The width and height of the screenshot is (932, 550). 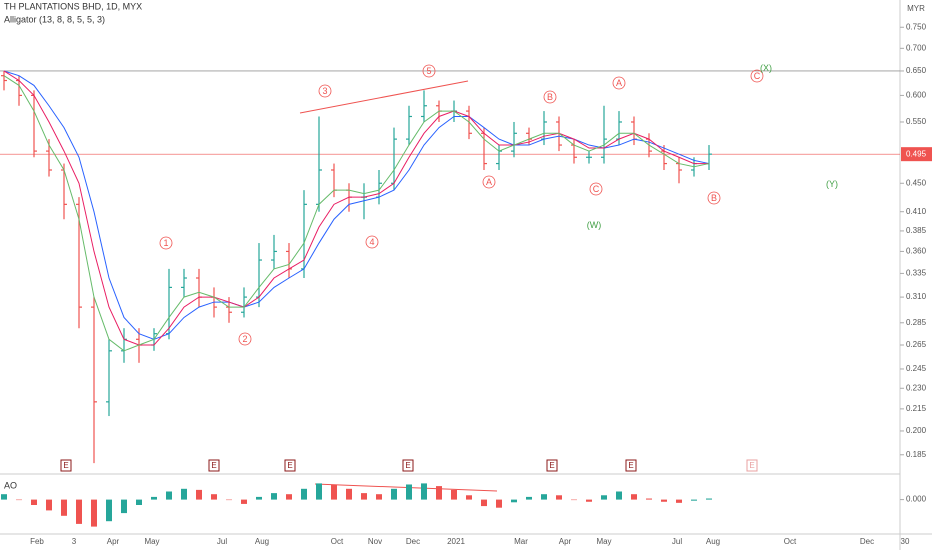 I want to click on y-tick-label: 0.265, so click(x=916, y=344).